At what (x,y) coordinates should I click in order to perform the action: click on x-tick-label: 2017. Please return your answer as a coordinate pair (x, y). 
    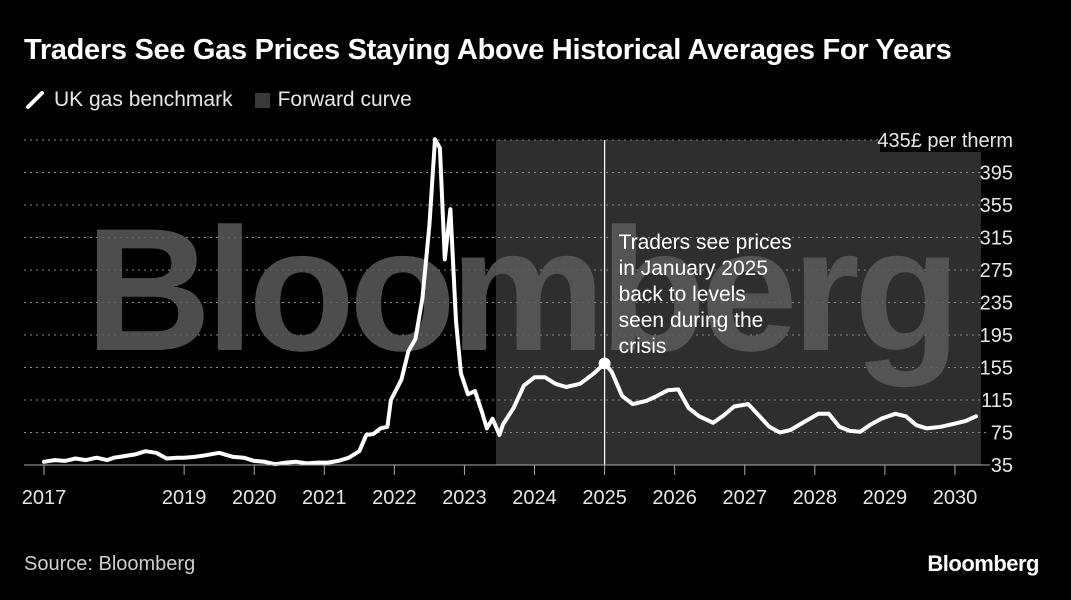
    Looking at the image, I should click on (44, 498).